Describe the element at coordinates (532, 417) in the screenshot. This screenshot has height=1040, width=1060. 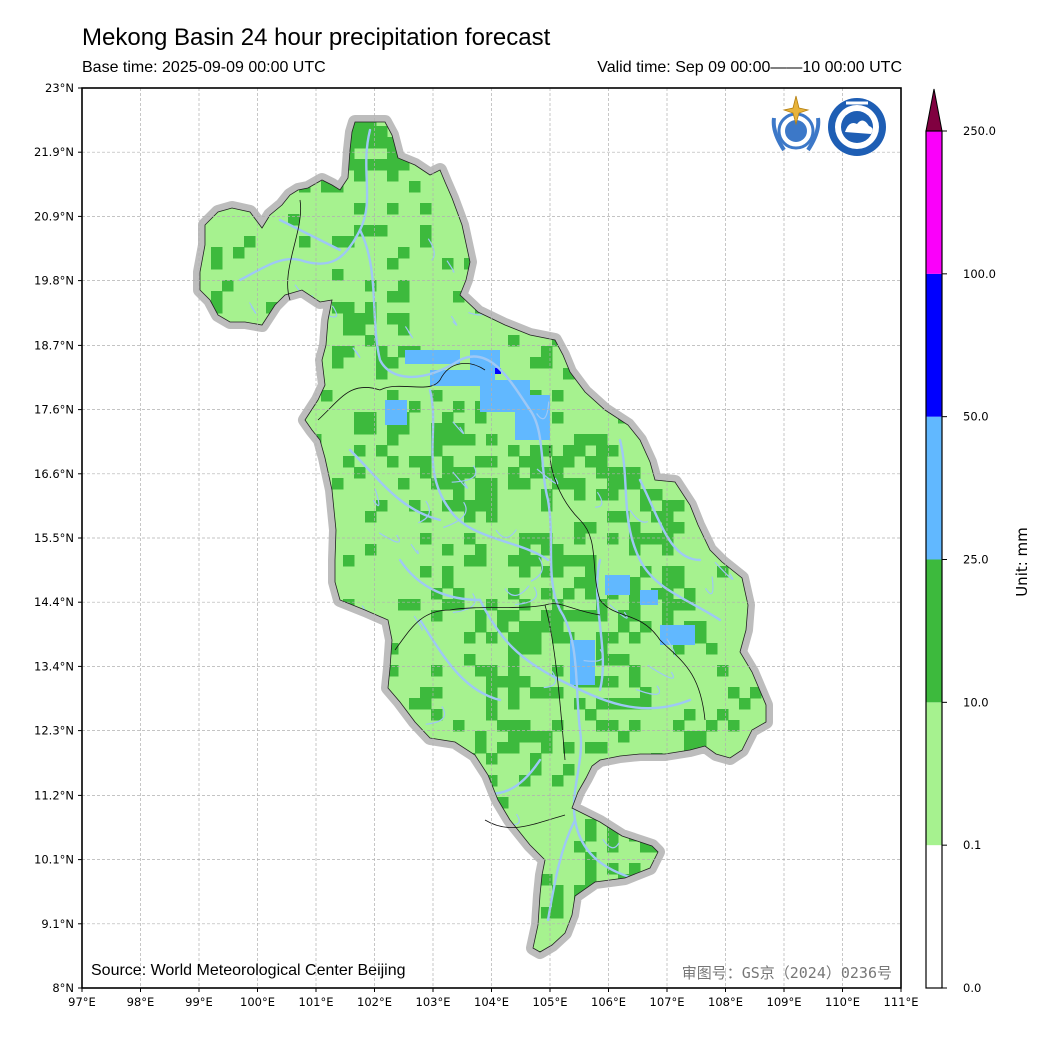
I see `heavy-rain-cell` at that location.